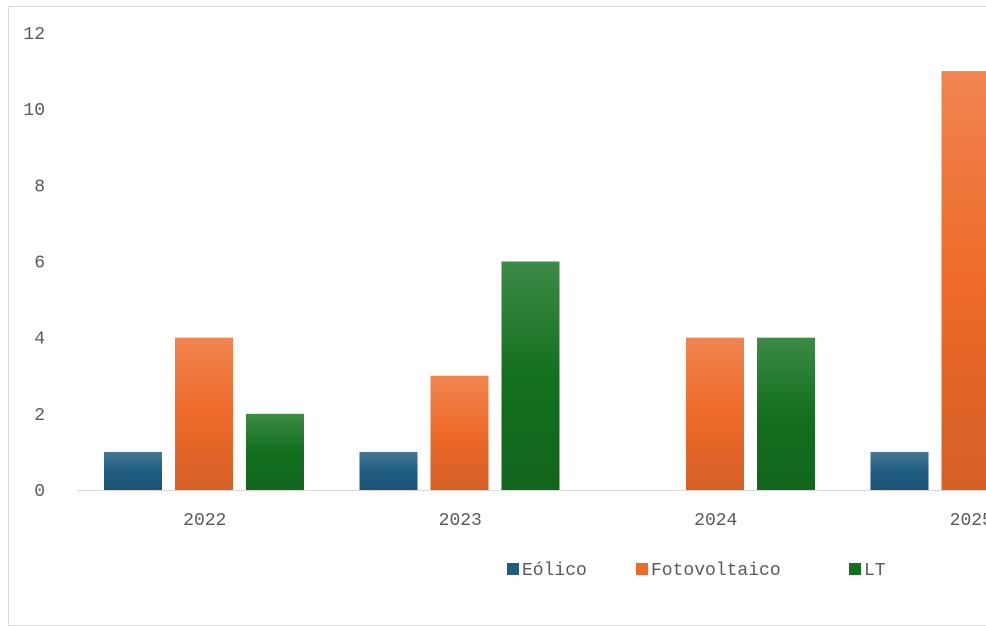  I want to click on bar-fotovoltaico-2025, so click(964, 280).